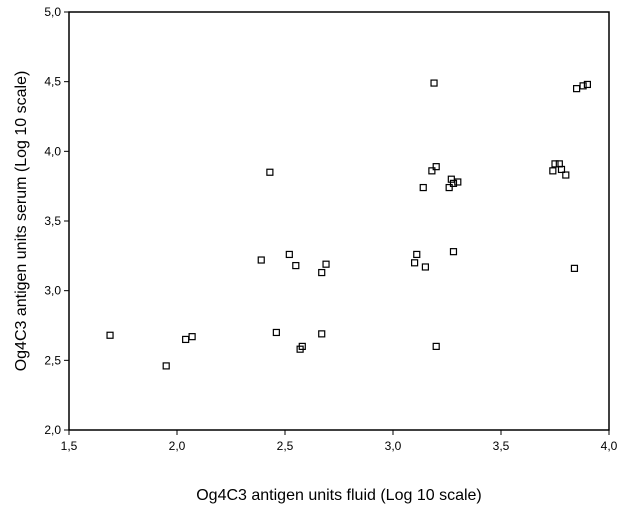  Describe the element at coordinates (339, 441) in the screenshot. I see `x-axis: 1,5 2,0 2,5 3,0 3,5 4,0` at that location.